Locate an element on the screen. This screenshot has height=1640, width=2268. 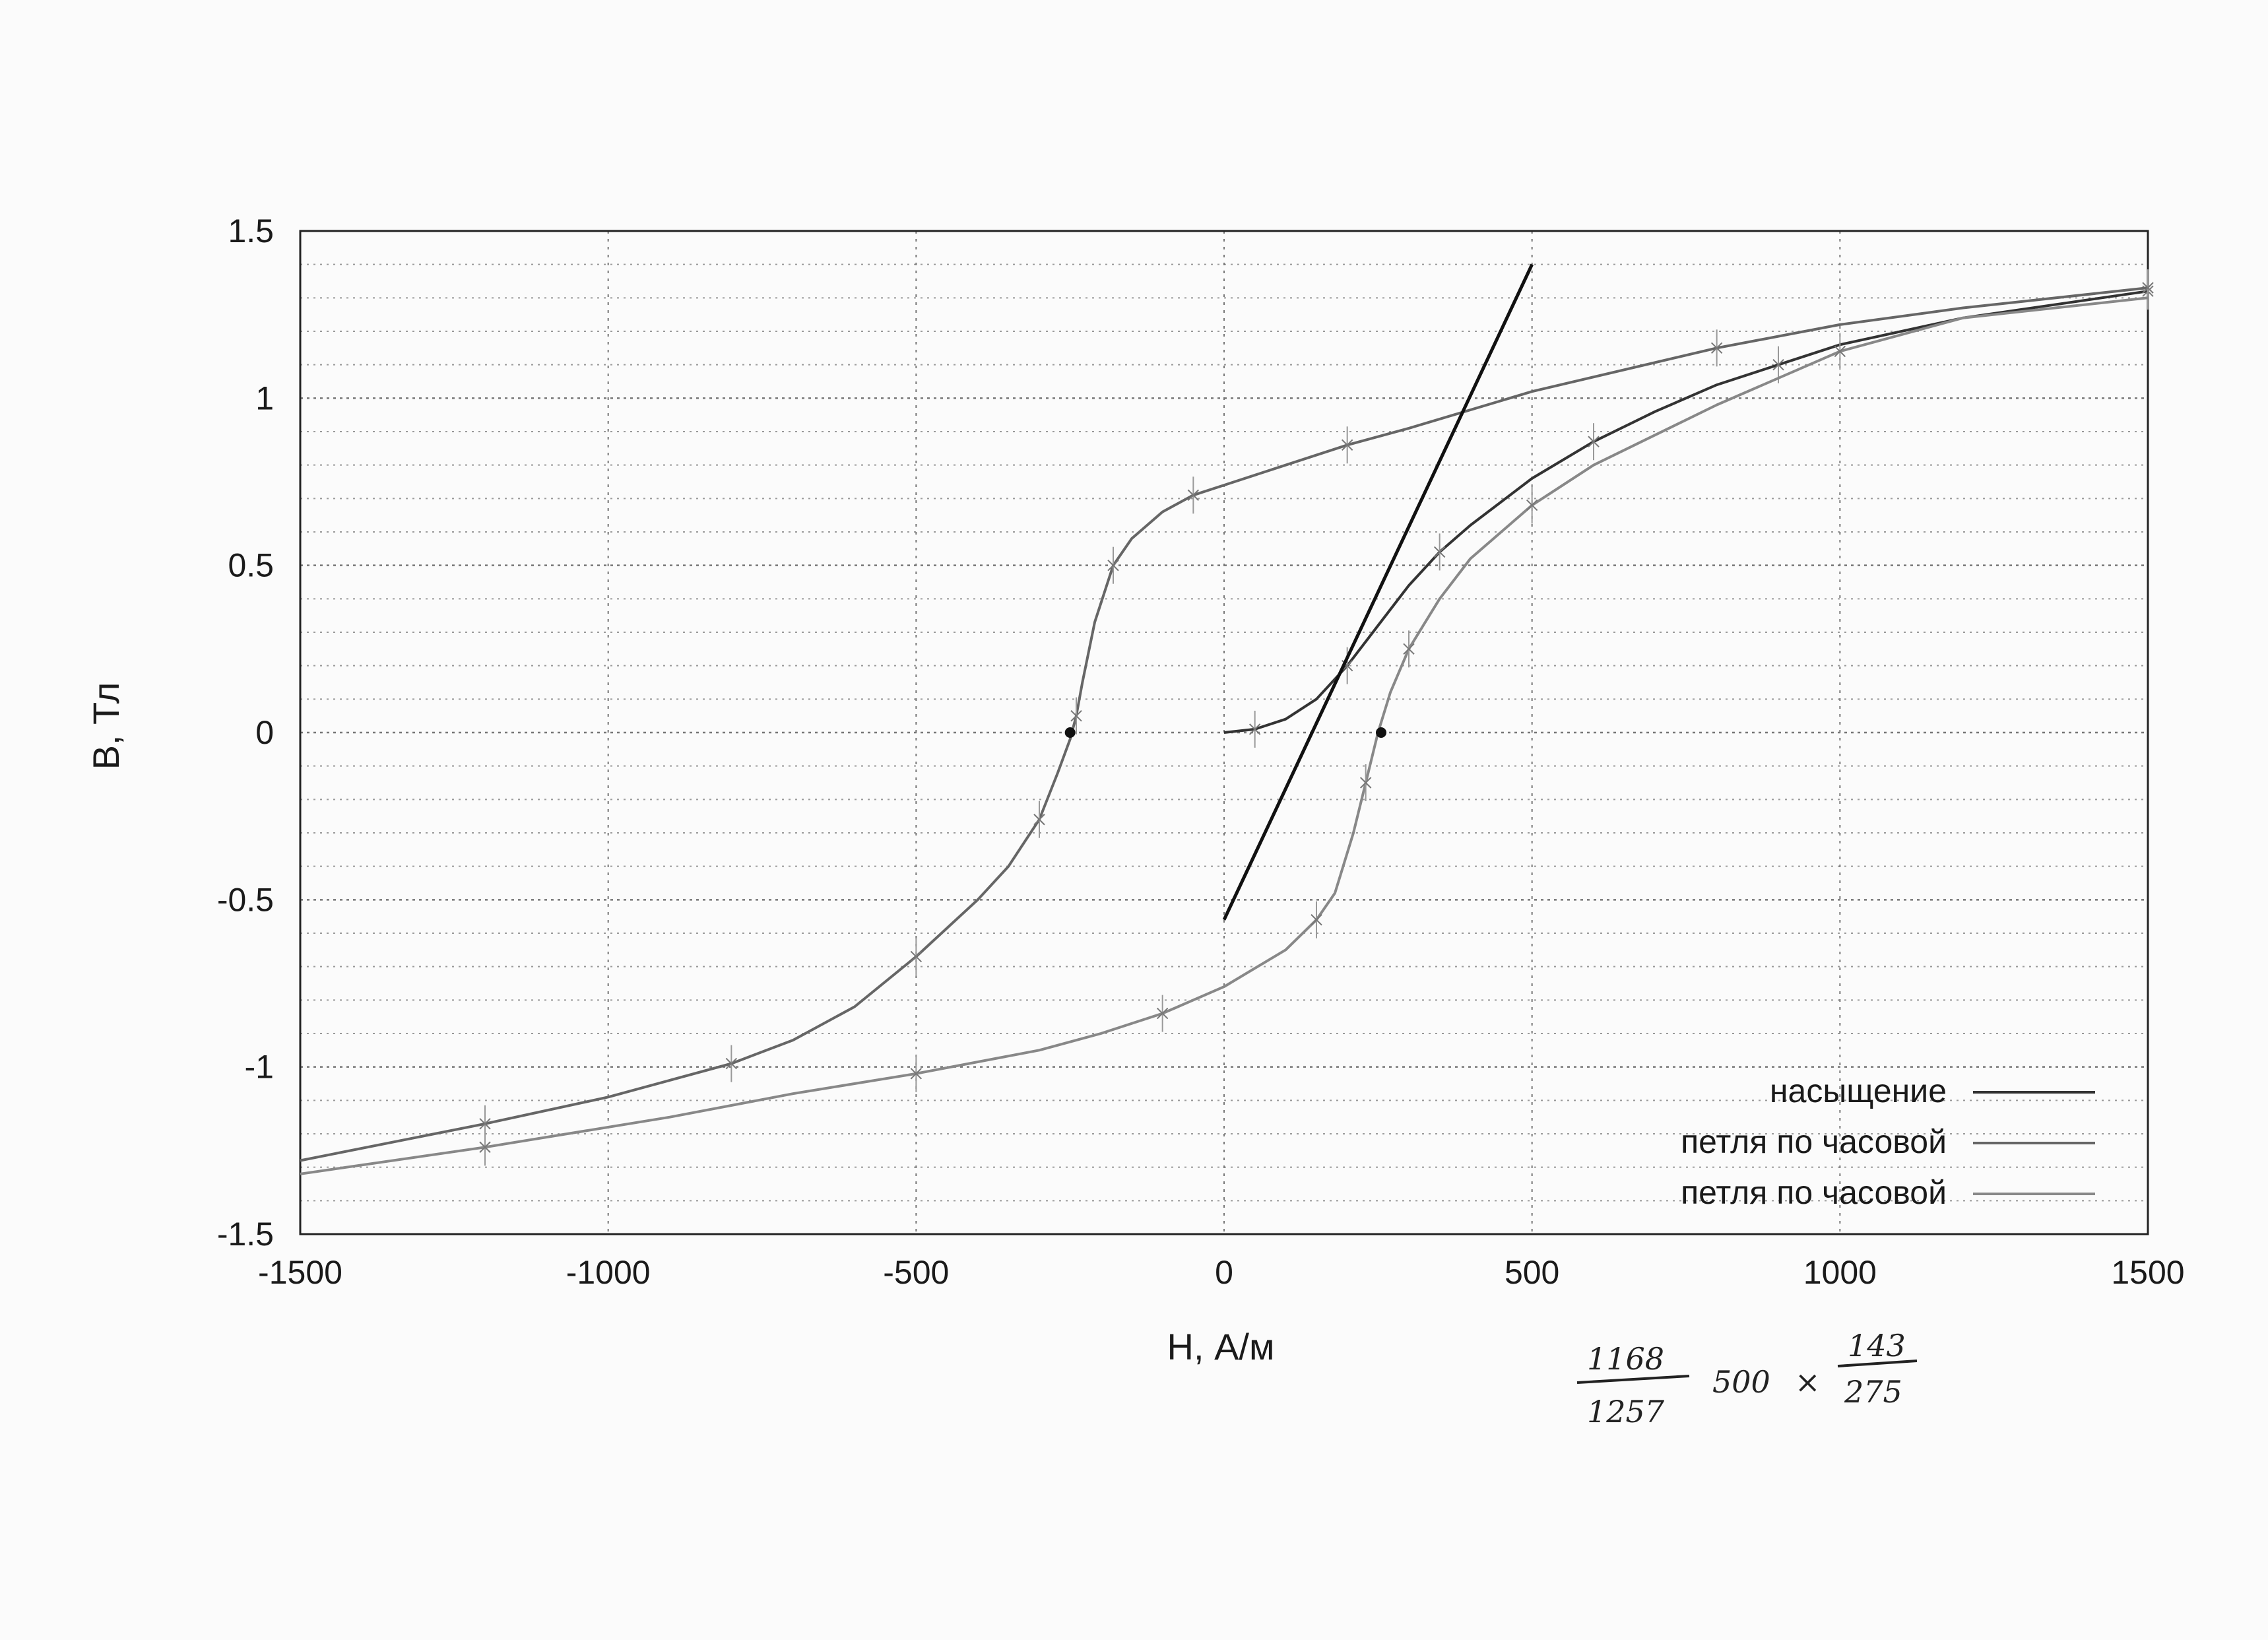
x-tick-label: -1500 is located at coordinates (300, 1272).